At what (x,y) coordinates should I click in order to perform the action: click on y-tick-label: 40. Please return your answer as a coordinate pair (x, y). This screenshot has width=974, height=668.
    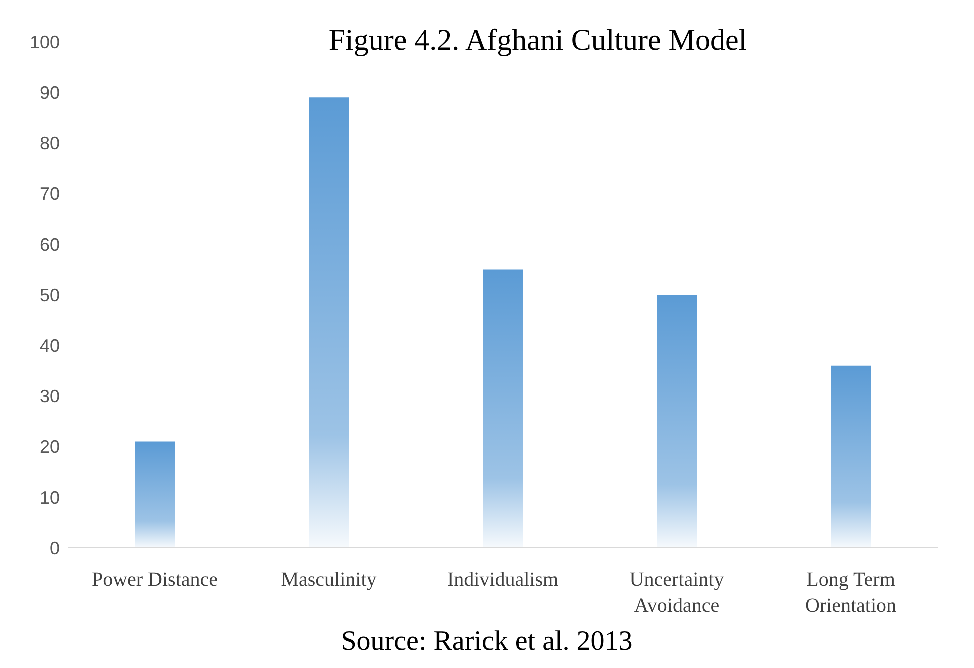
    Looking at the image, I should click on (50, 346).